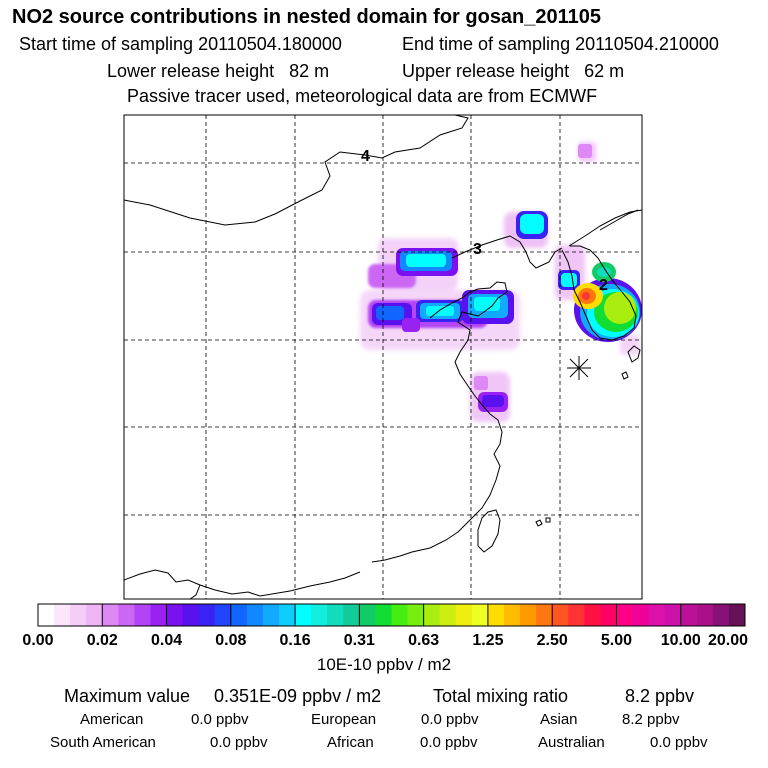 The image size is (768, 768). What do you see at coordinates (413, 268) in the screenshot?
I see `plume-north` at bounding box center [413, 268].